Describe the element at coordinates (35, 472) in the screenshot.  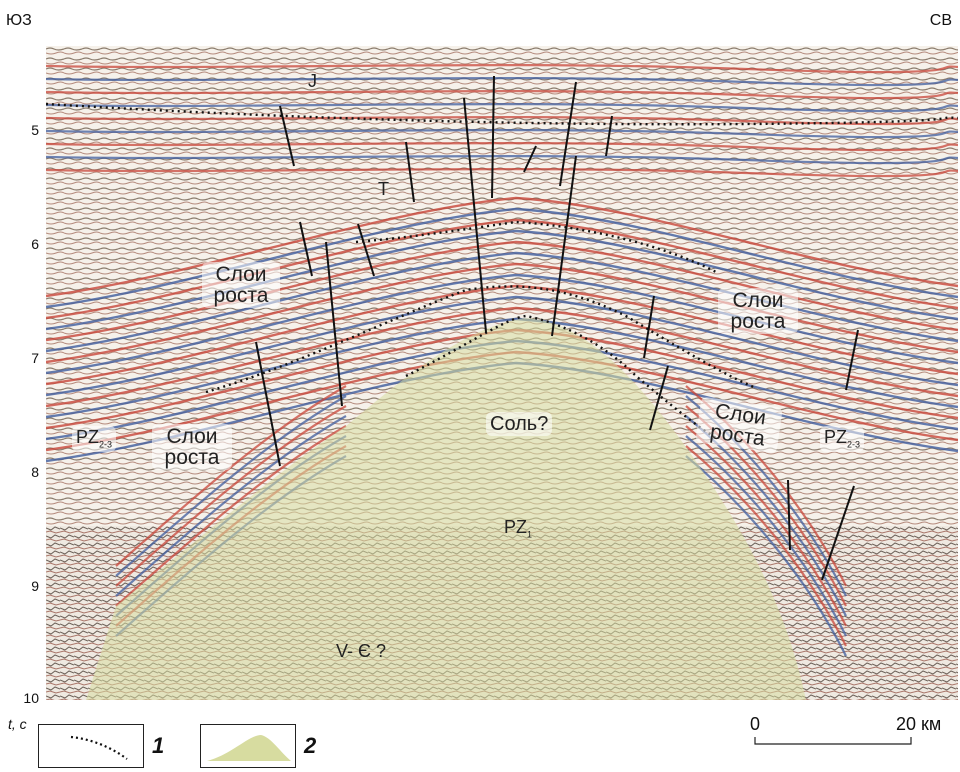
I see `y-tick-8: 8` at that location.